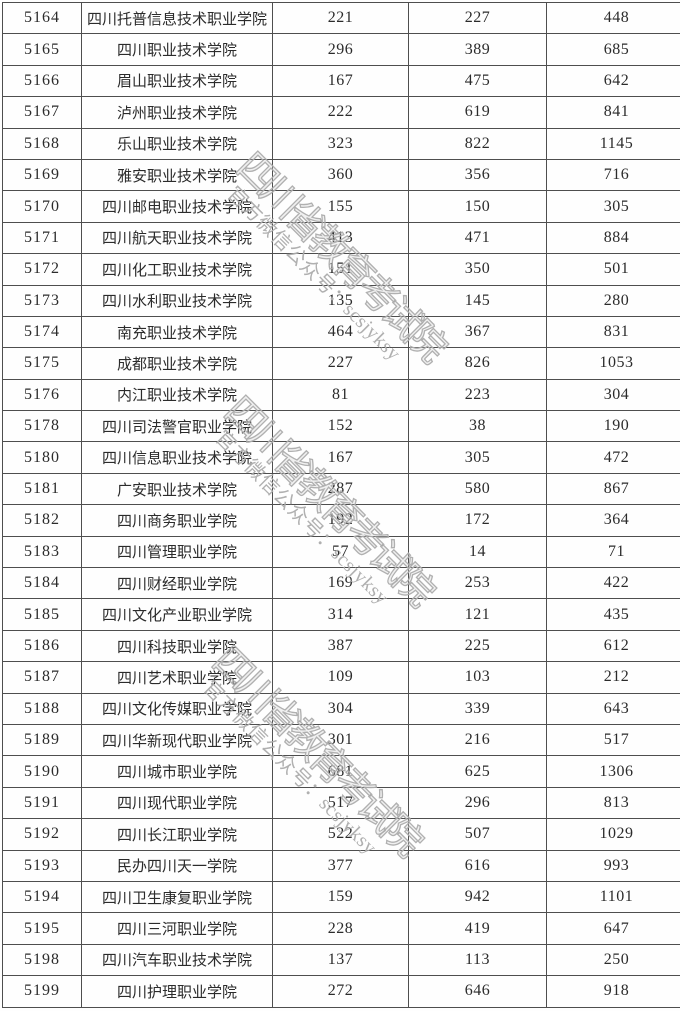  I want to click on college-code: 5167, so click(42, 112).